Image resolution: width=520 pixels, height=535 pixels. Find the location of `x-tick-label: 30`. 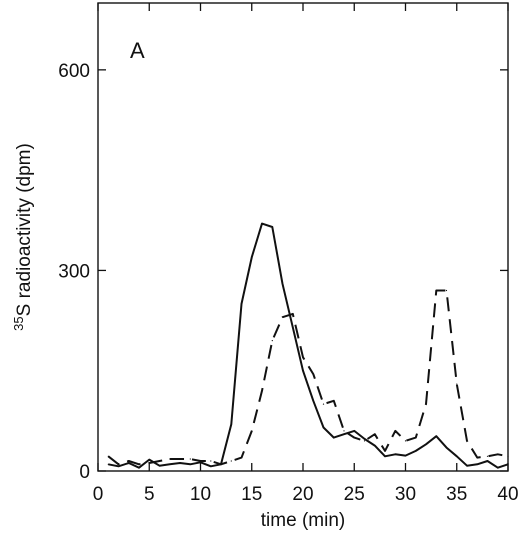

x-tick-label: 30 is located at coordinates (405, 494).